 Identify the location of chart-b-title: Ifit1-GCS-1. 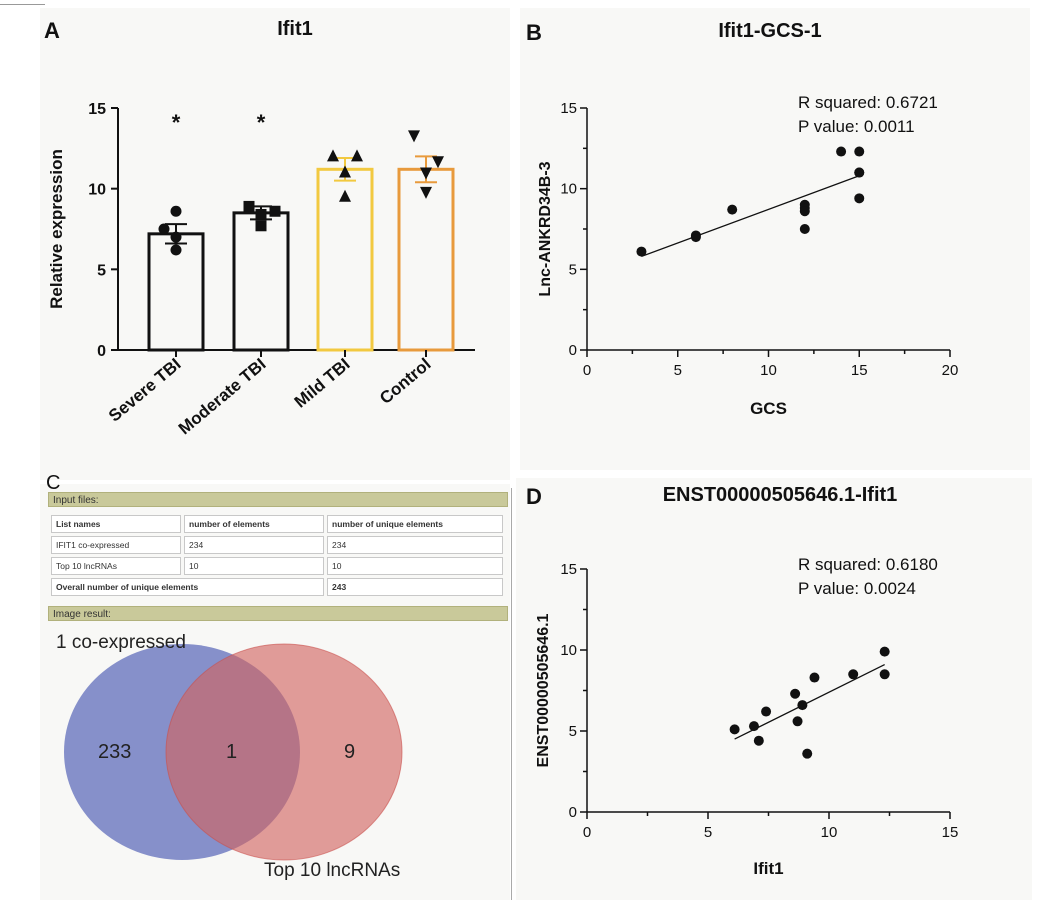
(770, 31).